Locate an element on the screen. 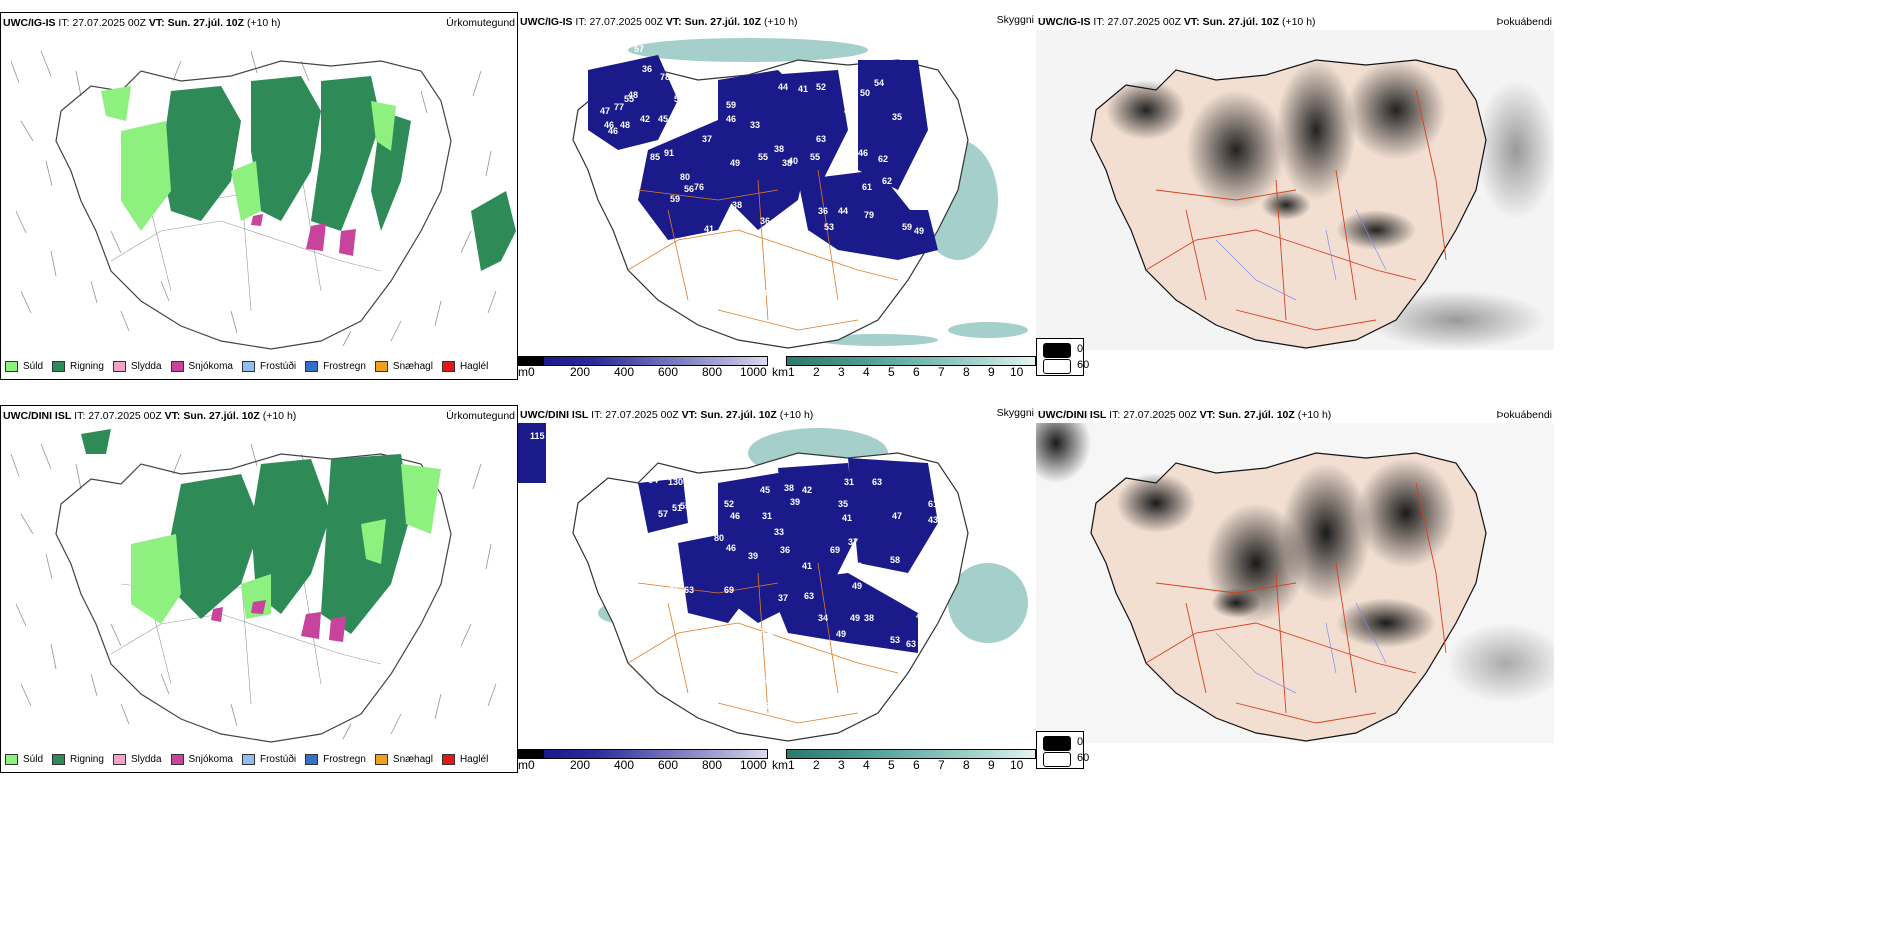 This screenshot has width=1900, height=950. cloud-base-value: 49 is located at coordinates (919, 231).